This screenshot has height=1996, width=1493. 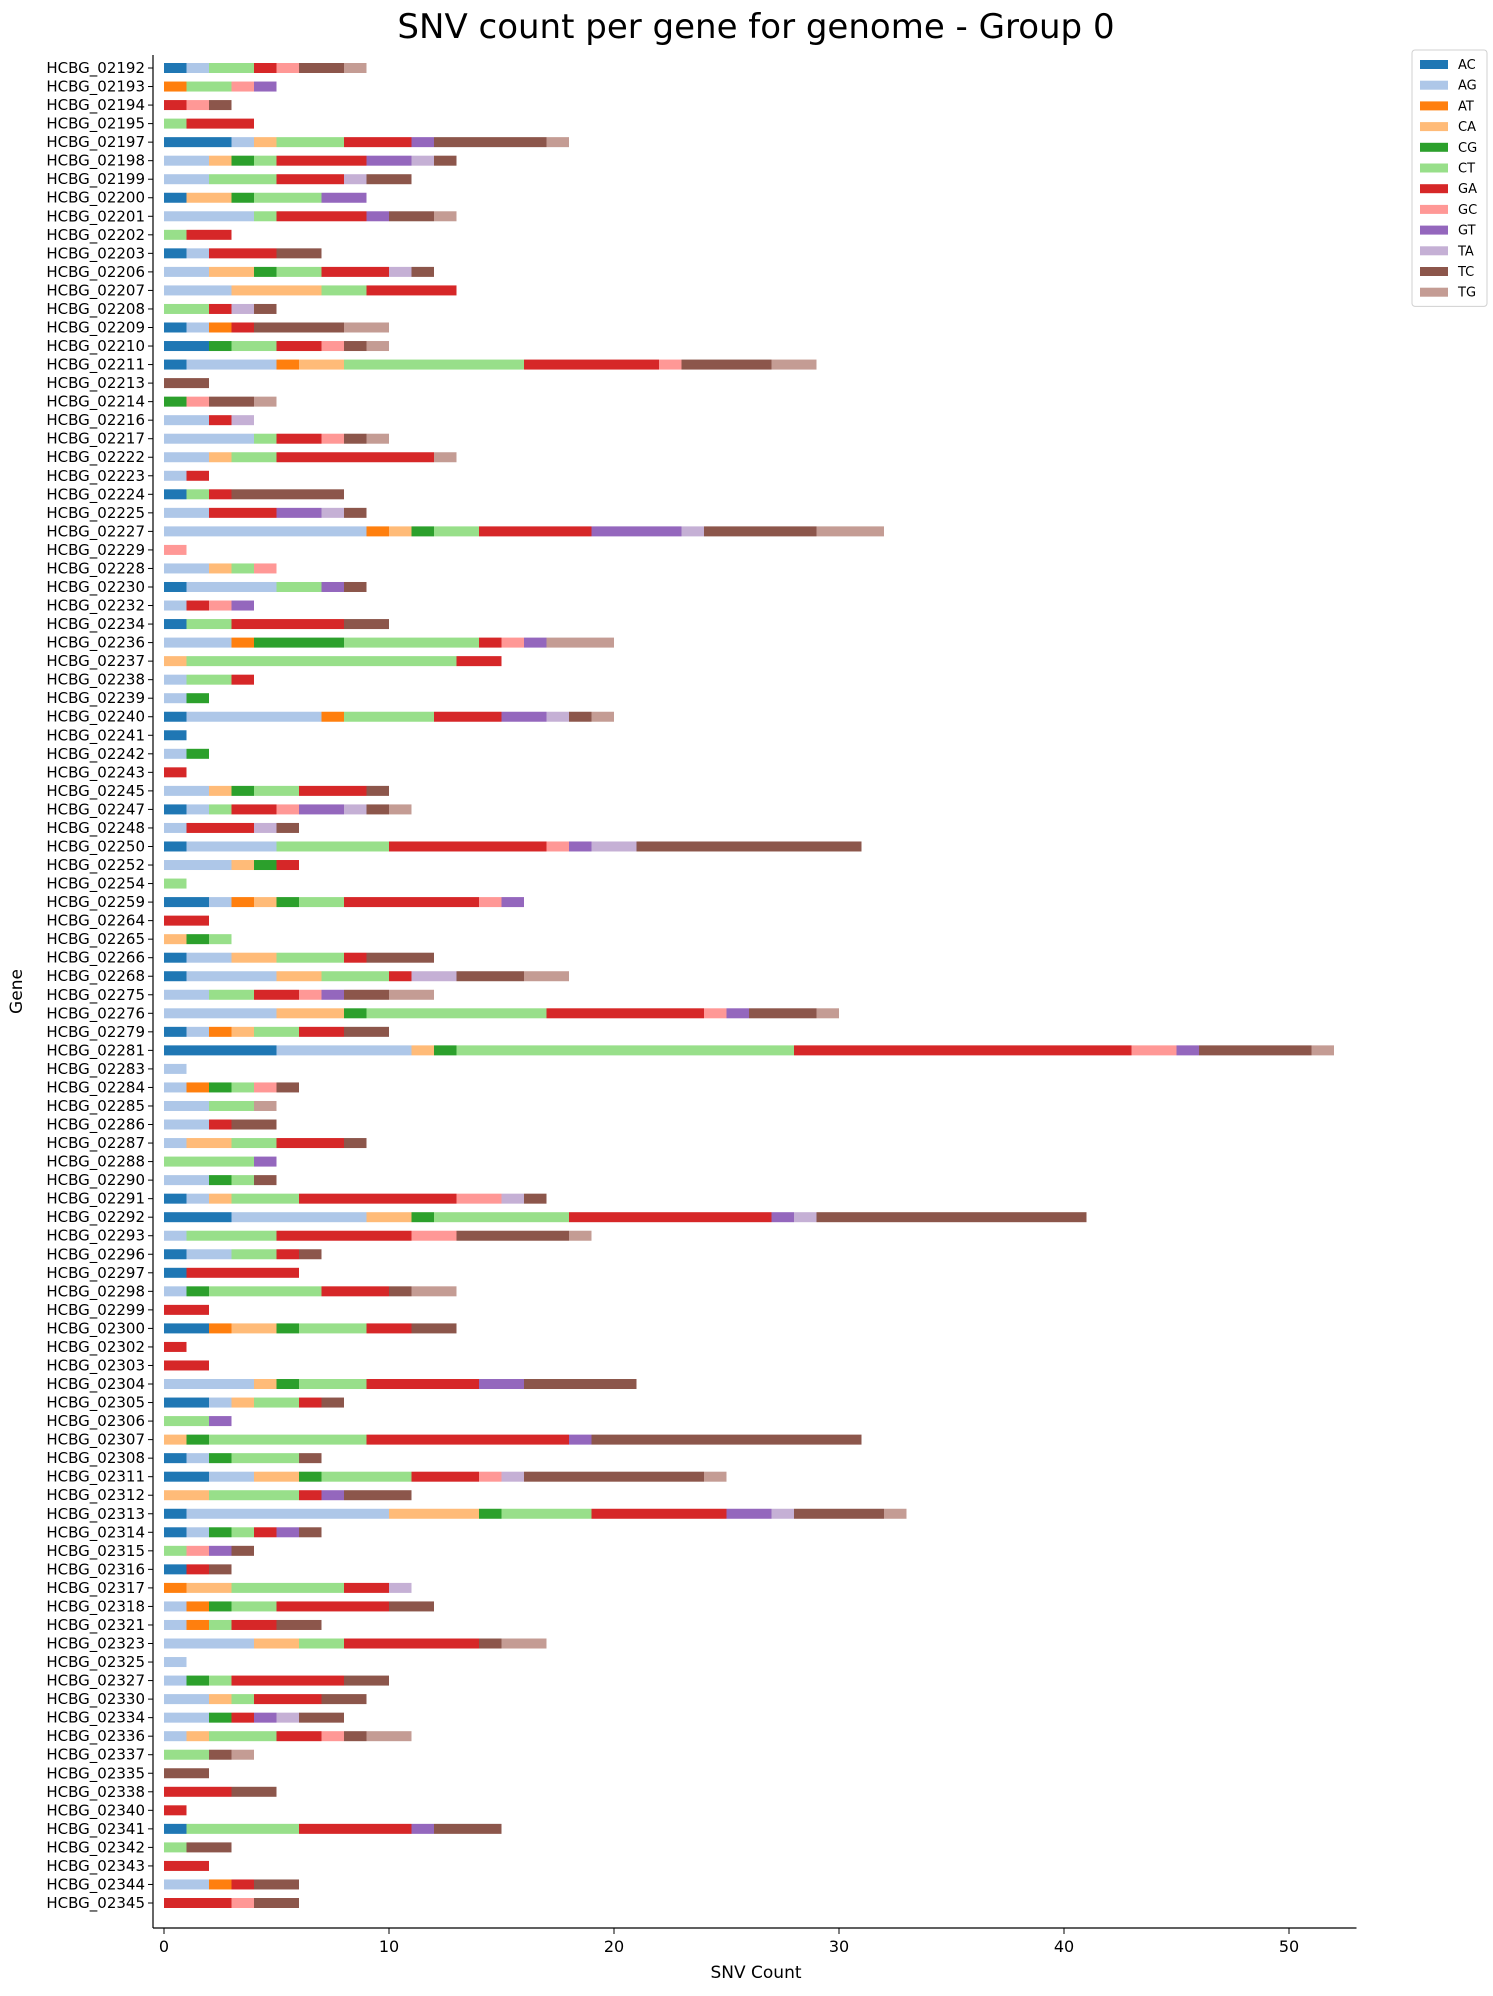 What do you see at coordinates (95, 1440) in the screenshot?
I see `gene-tick-label: HCBG_02307` at bounding box center [95, 1440].